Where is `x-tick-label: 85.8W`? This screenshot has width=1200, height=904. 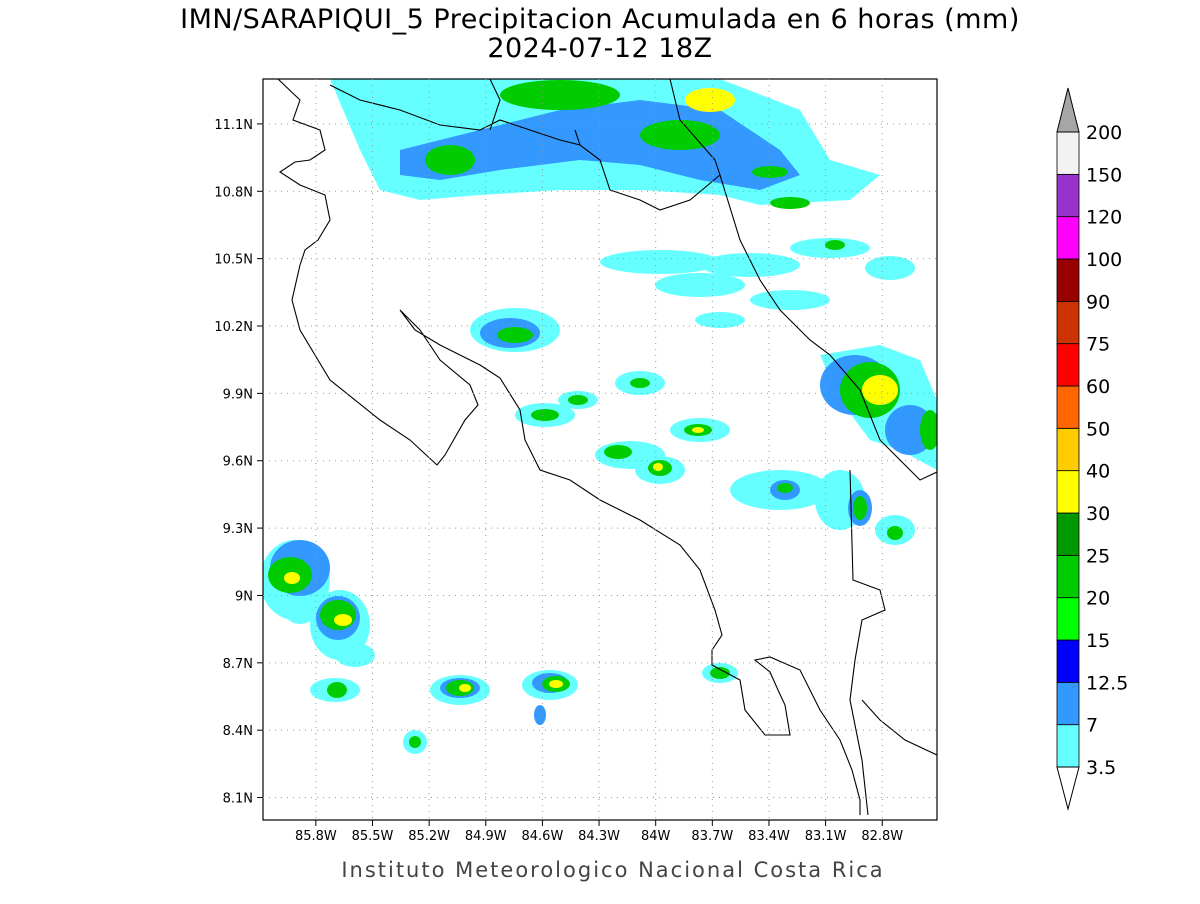
x-tick-label: 85.8W is located at coordinates (316, 836).